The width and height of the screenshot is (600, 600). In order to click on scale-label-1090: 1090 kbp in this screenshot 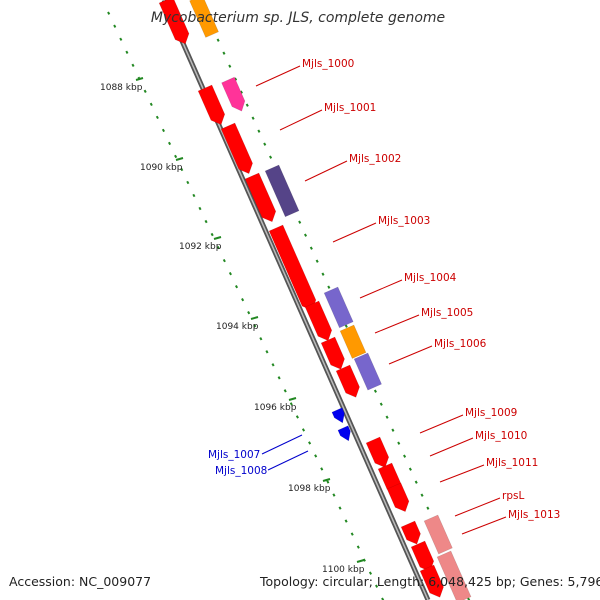, I will do `click(161, 168)`.